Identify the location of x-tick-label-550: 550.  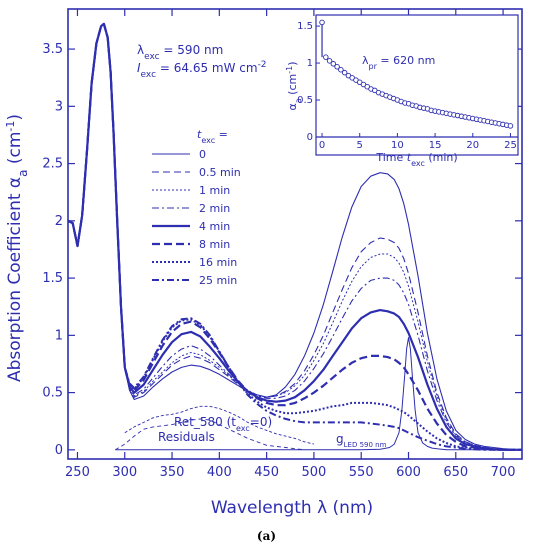
(361, 472).